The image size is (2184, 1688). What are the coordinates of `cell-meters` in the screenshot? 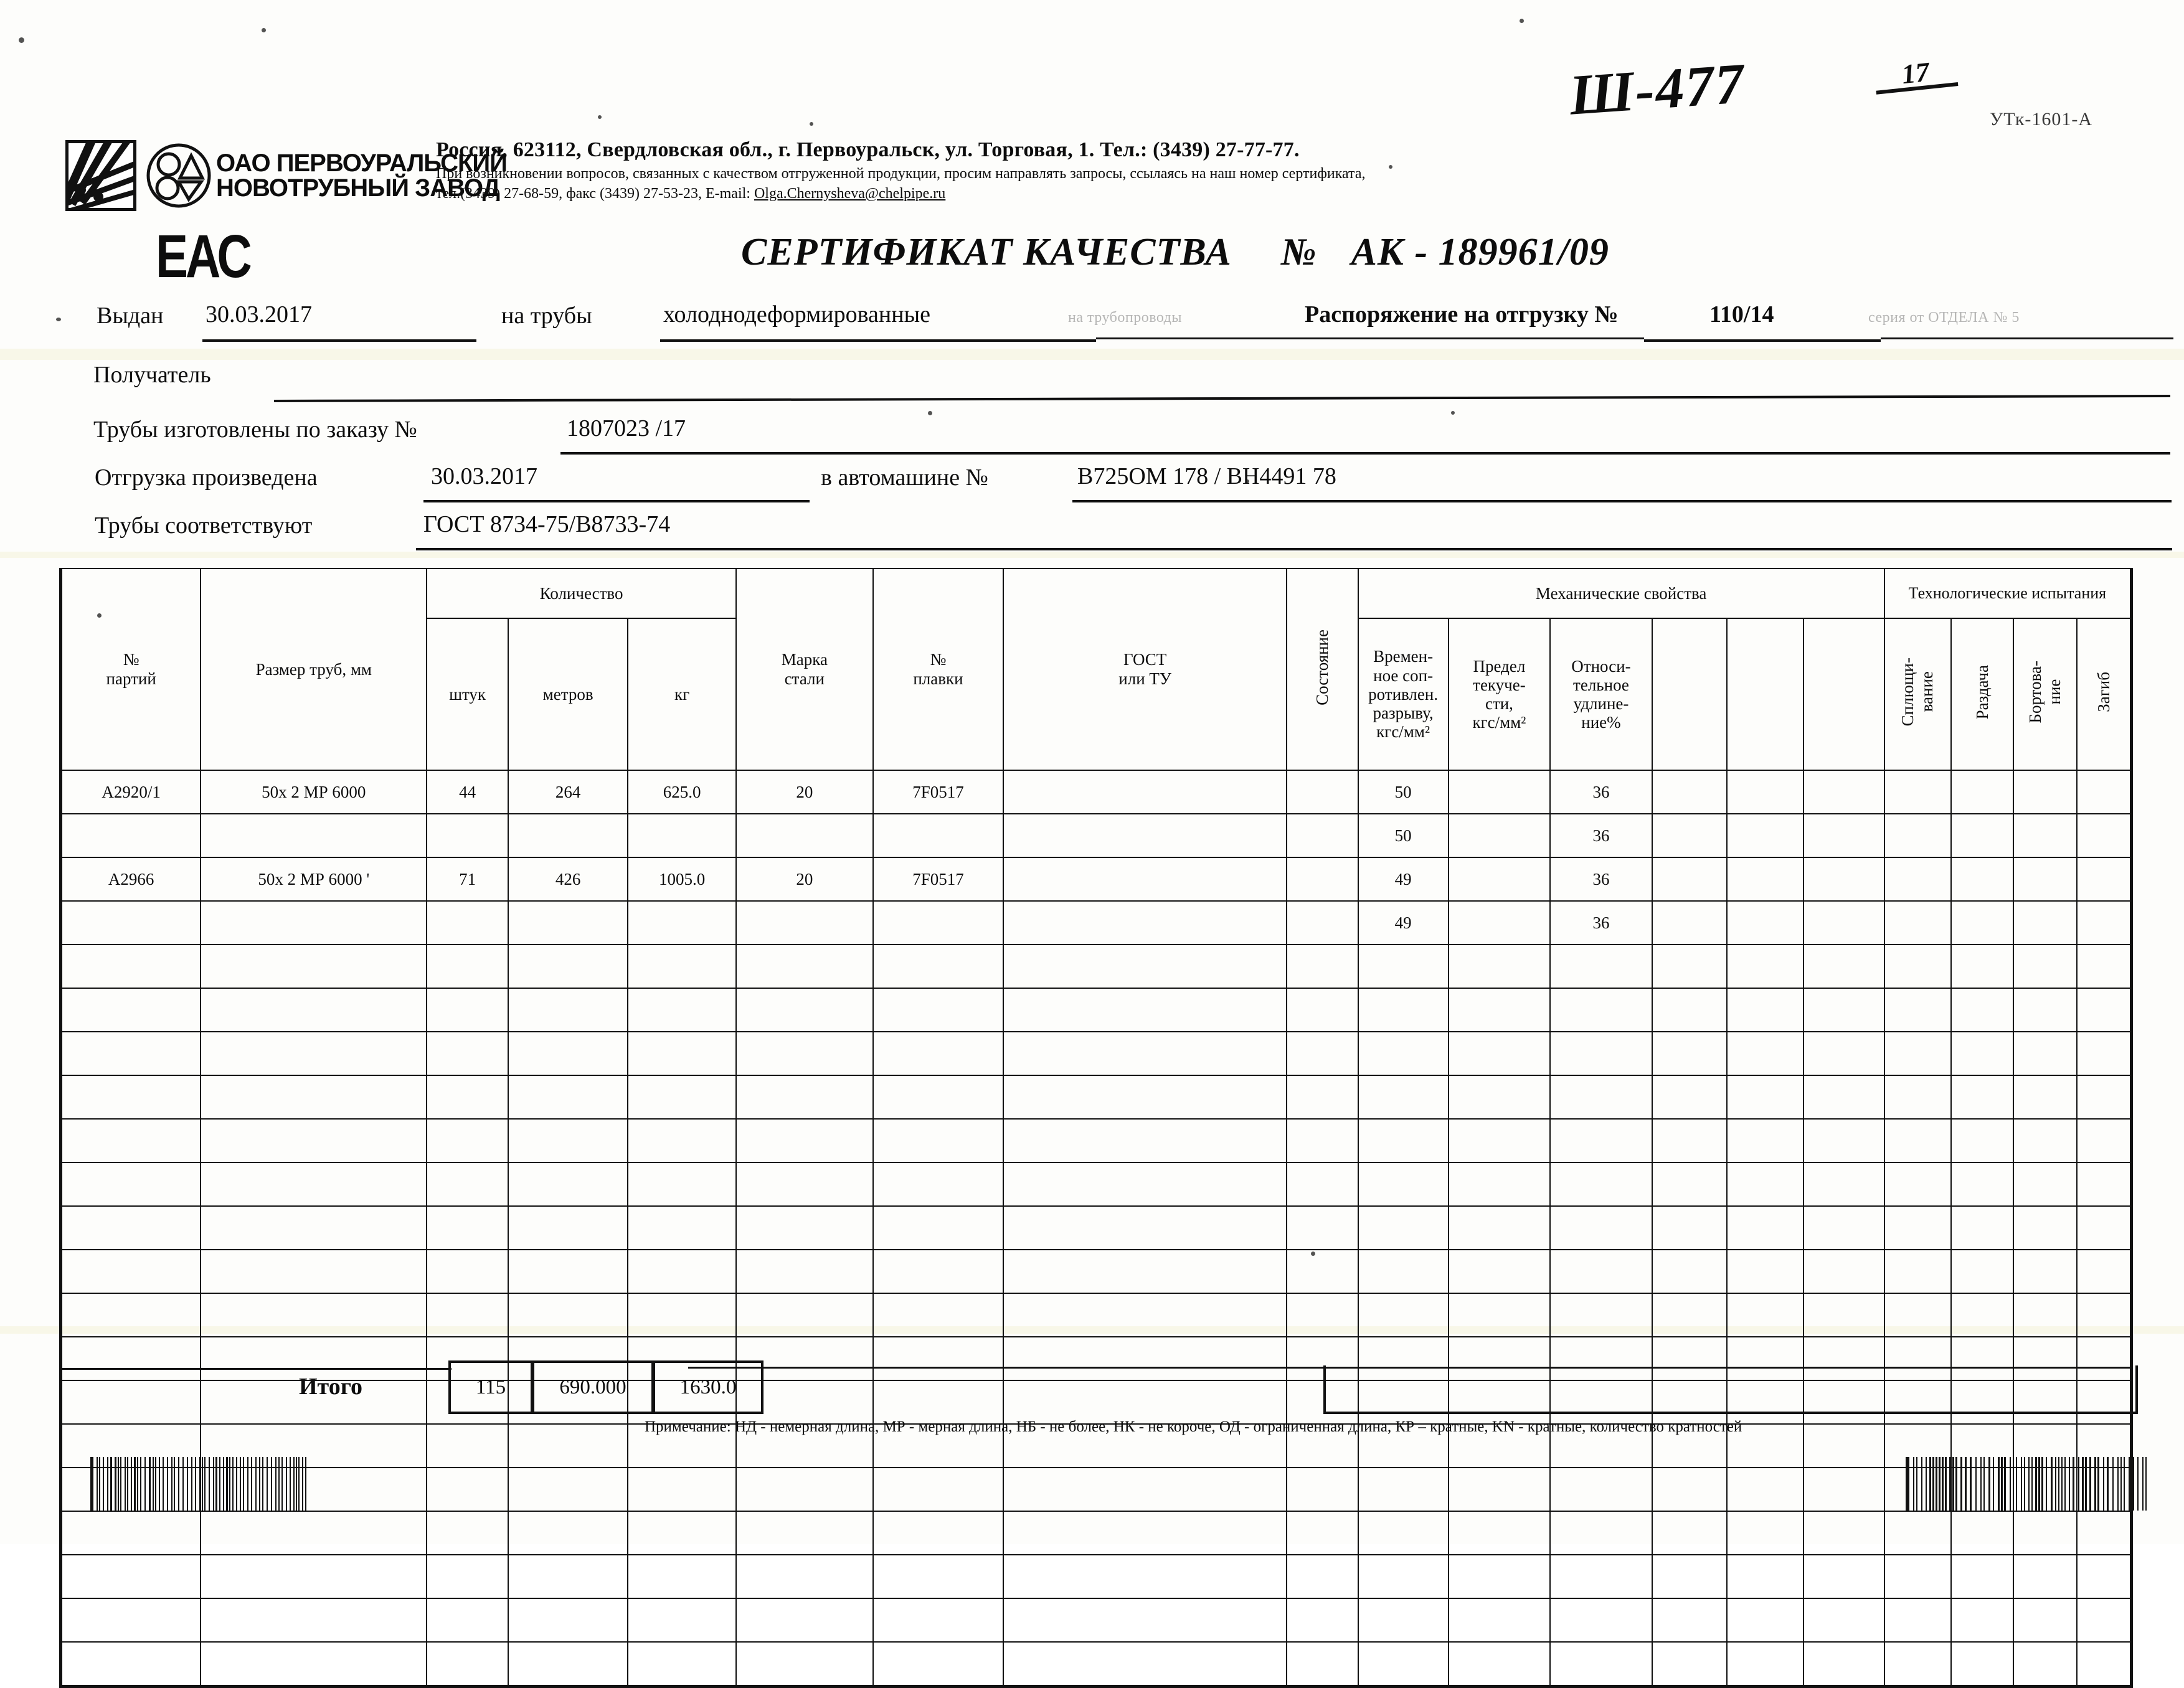 It's located at (568, 1184).